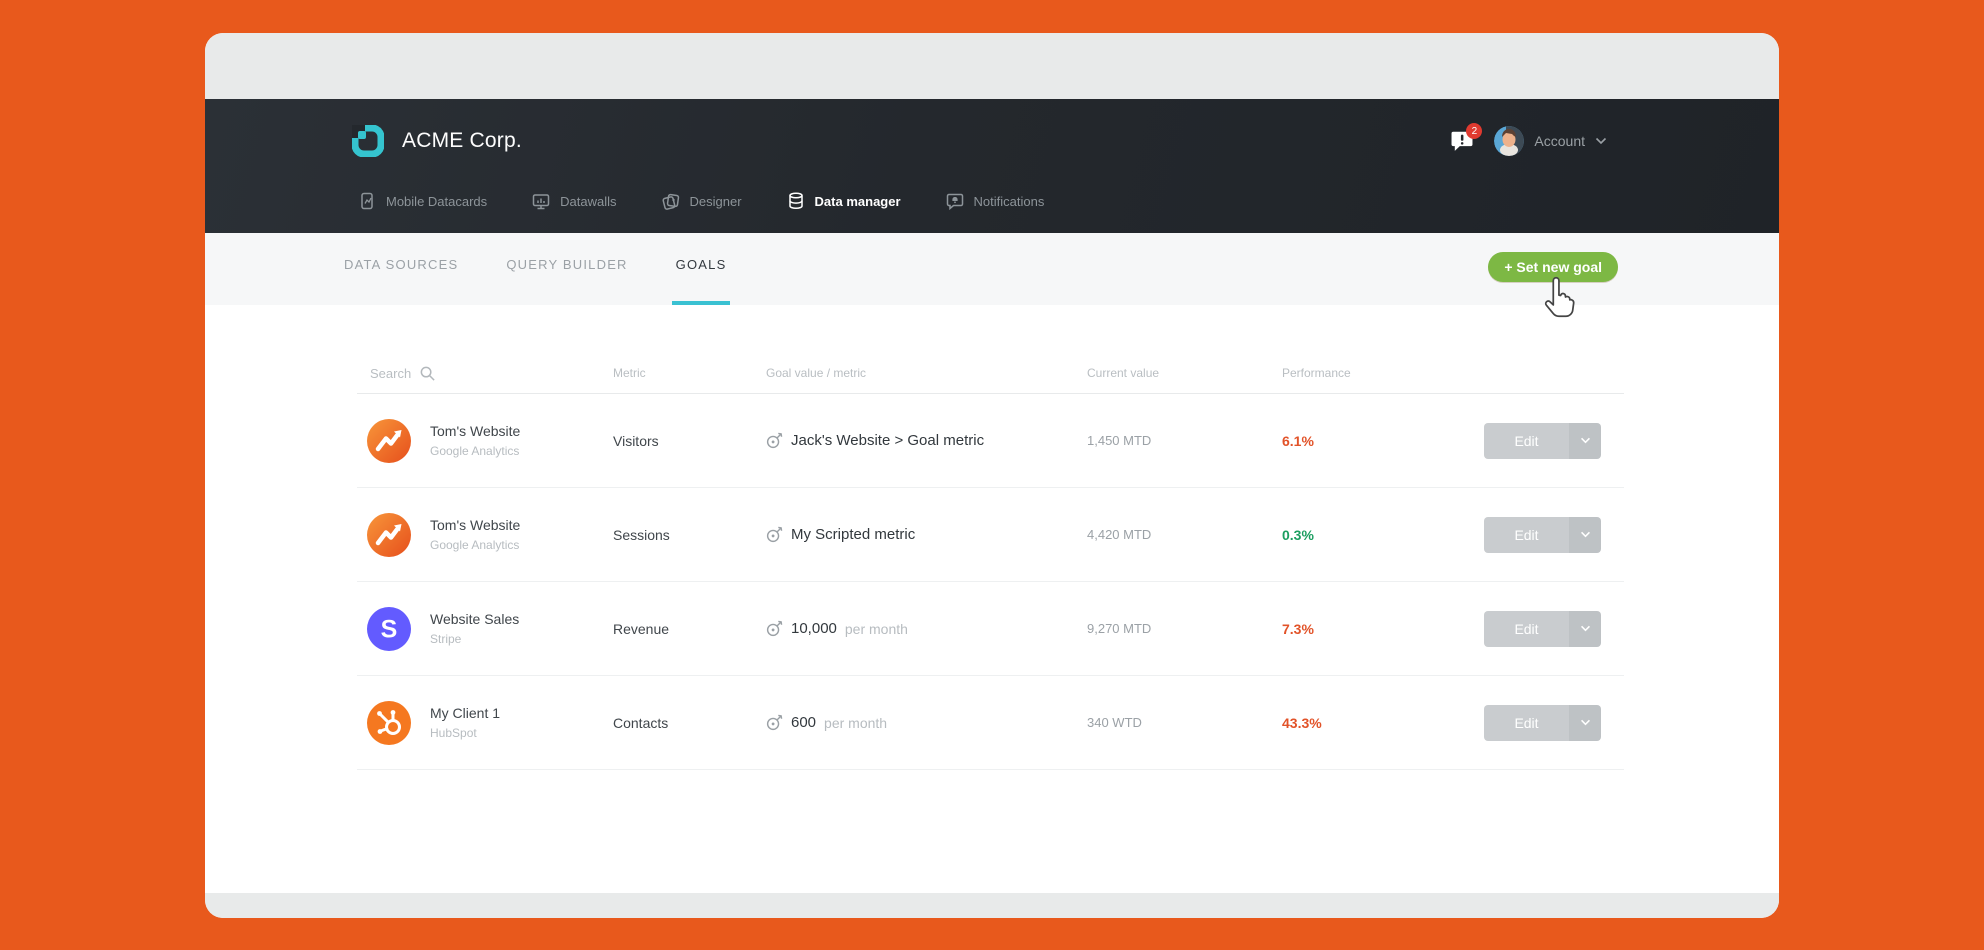 The height and width of the screenshot is (950, 1984). Describe the element at coordinates (437, 201) in the screenshot. I see `nav-label: Mobile Datacards` at that location.